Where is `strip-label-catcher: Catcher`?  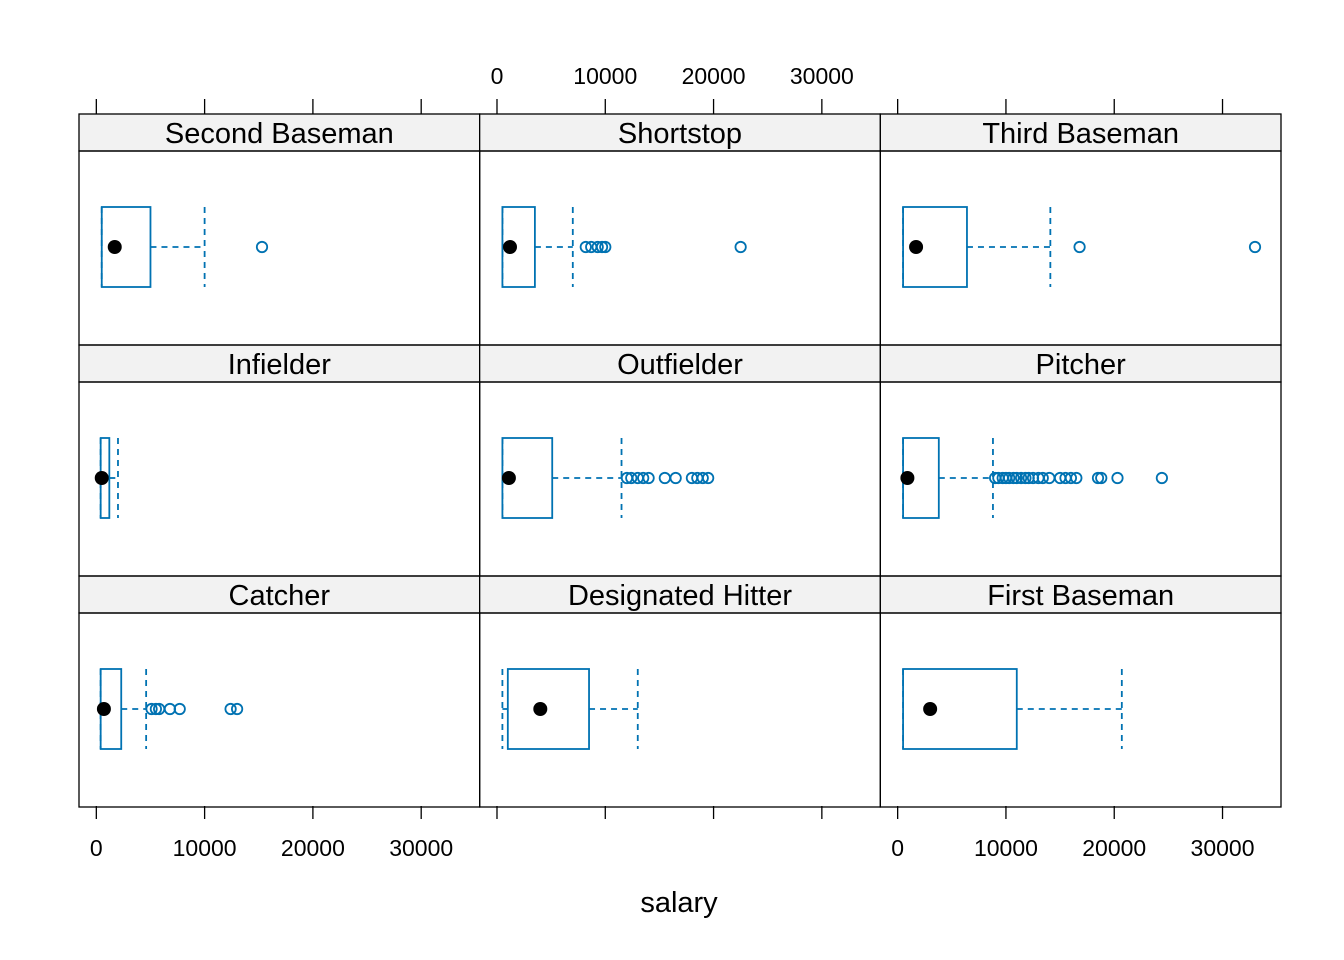
strip-label-catcher: Catcher is located at coordinates (280, 596).